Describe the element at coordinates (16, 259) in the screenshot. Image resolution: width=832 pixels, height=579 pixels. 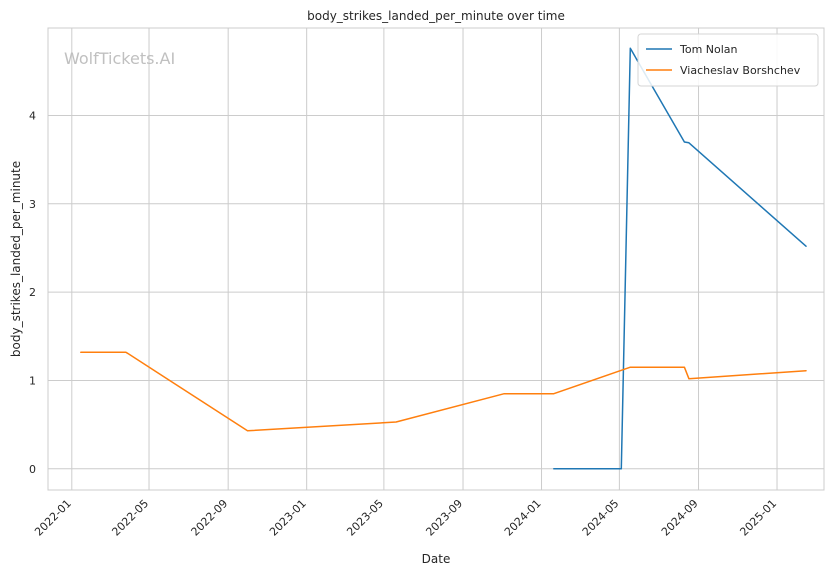
I see `y-axis-label: body_strikes_landed_per_minute` at that location.